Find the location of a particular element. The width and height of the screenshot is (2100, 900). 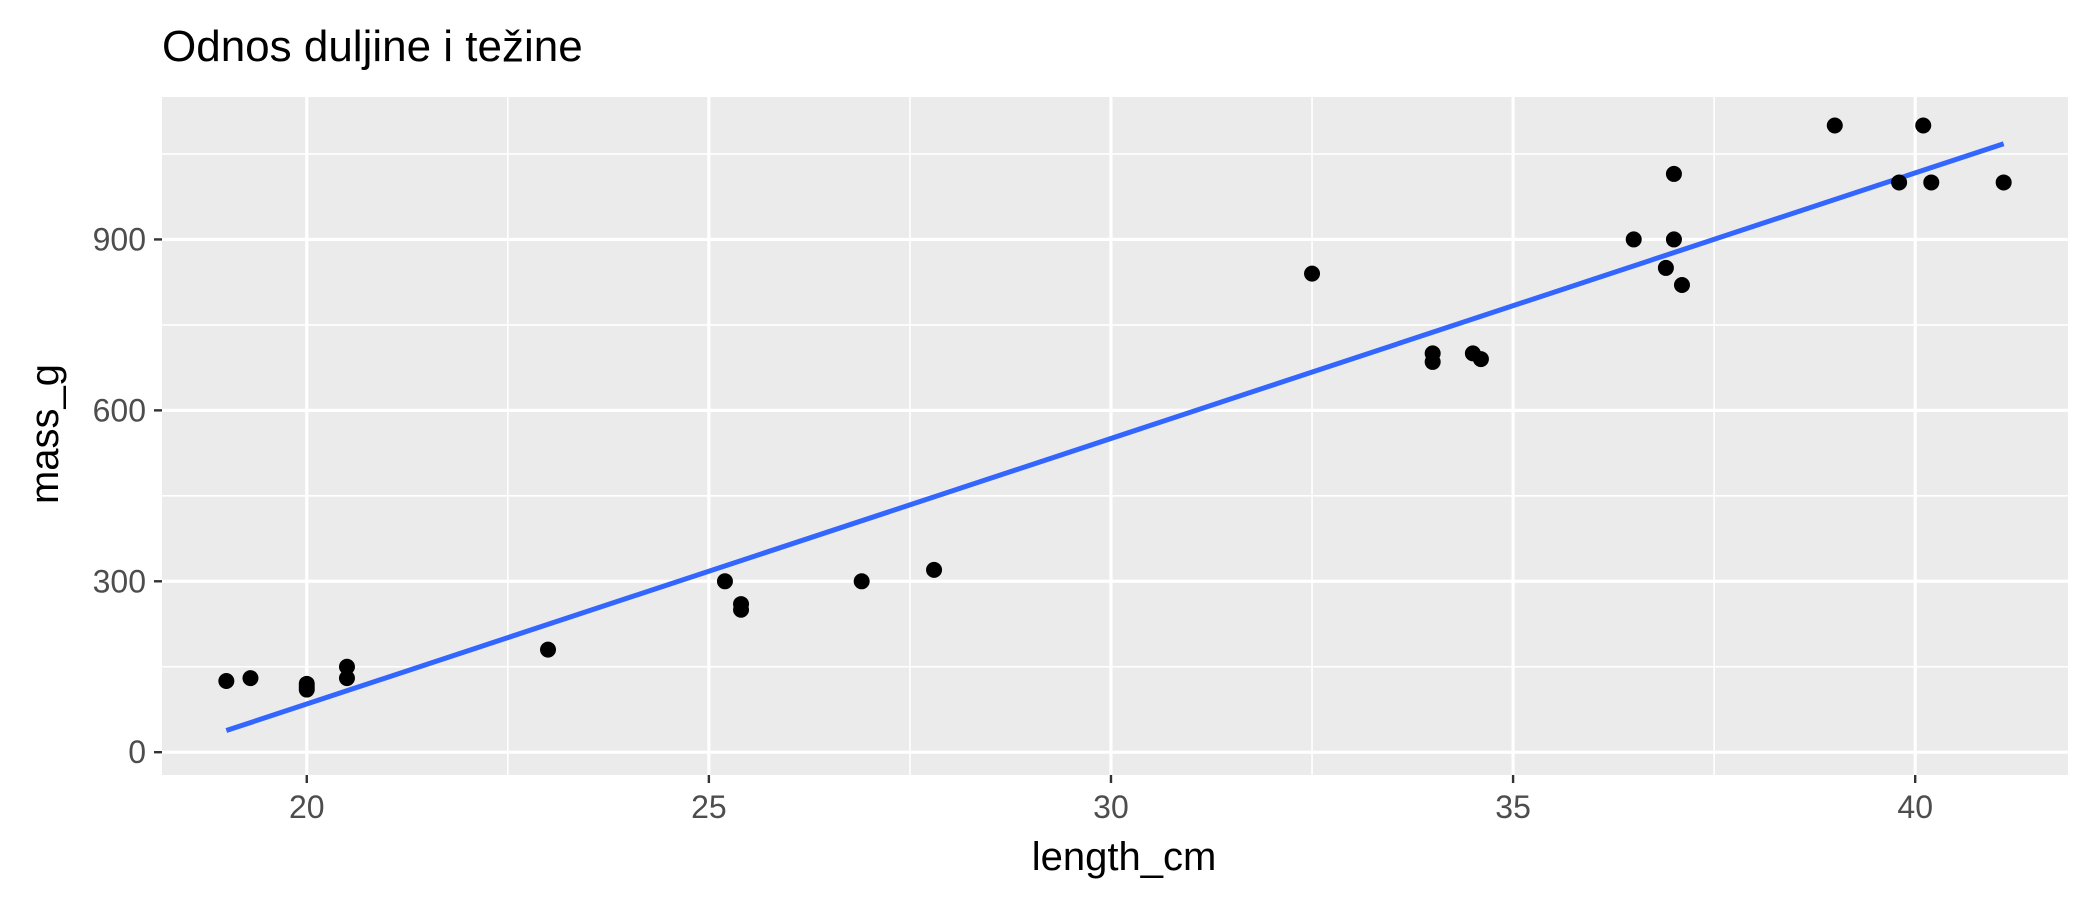

chart-title: Odnos duljine i težine is located at coordinates (372, 46).